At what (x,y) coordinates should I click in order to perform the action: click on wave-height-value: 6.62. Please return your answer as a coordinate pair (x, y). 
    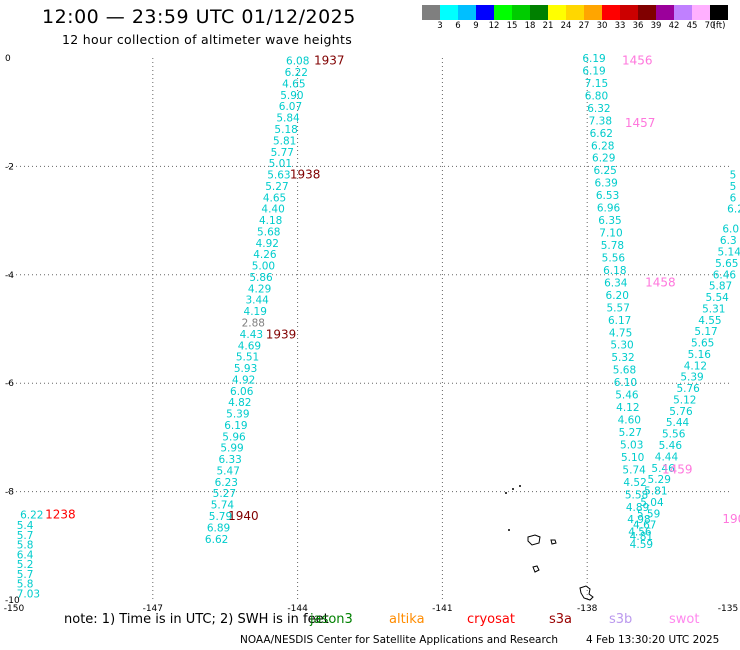
    Looking at the image, I should click on (601, 134).